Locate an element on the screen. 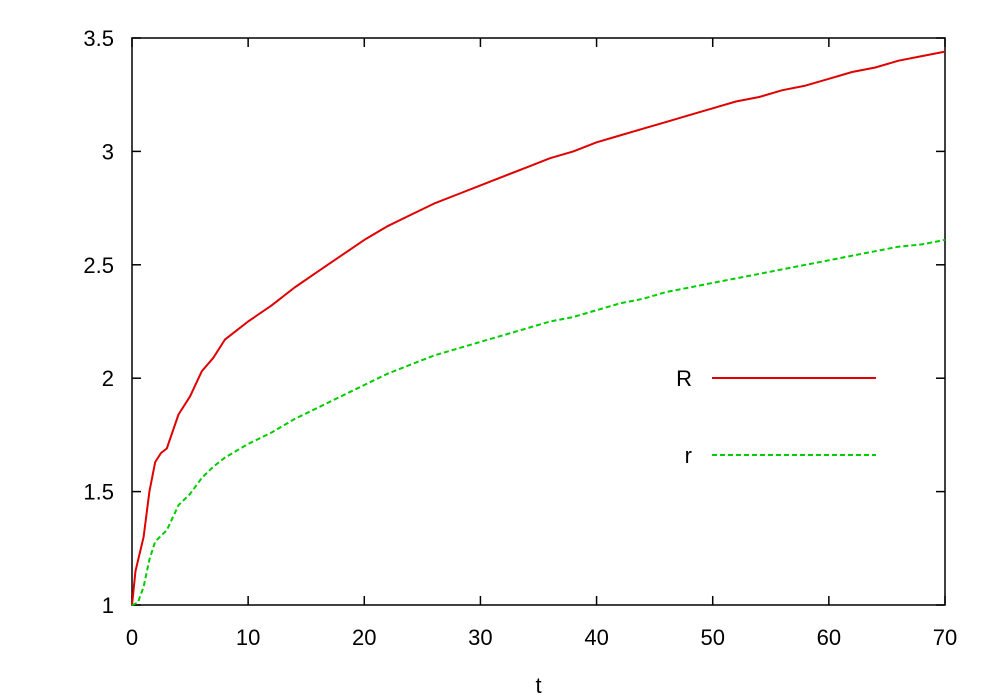 Image resolution: width=1000 pixels, height=700 pixels. x-tick-label: 10 is located at coordinates (248, 637).